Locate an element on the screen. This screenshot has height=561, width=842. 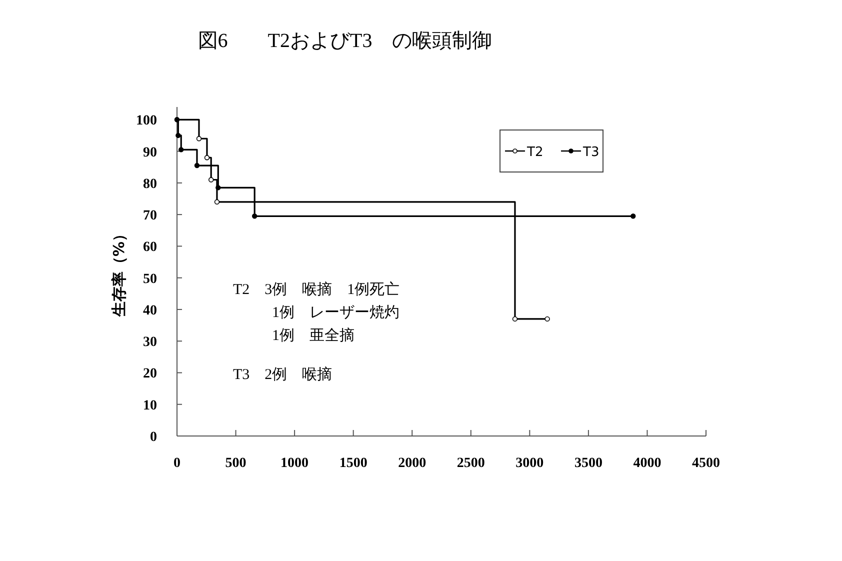
x-tick-label: 3000 is located at coordinates (530, 463).